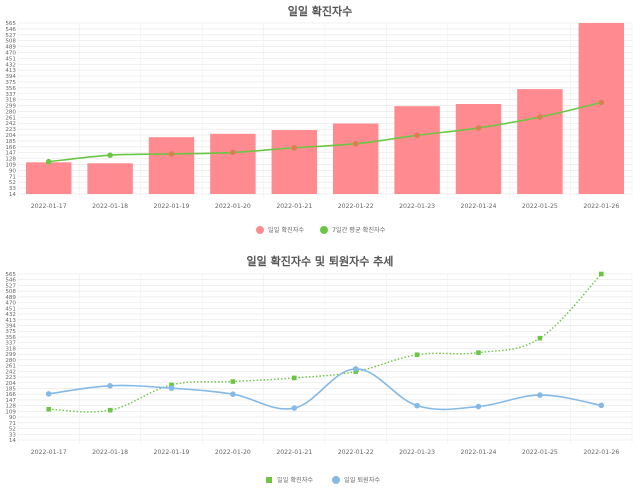 This screenshot has height=488, width=640. What do you see at coordinates (359, 230) in the screenshot?
I see `legend-label: 7일간 평균 확진자수` at bounding box center [359, 230].